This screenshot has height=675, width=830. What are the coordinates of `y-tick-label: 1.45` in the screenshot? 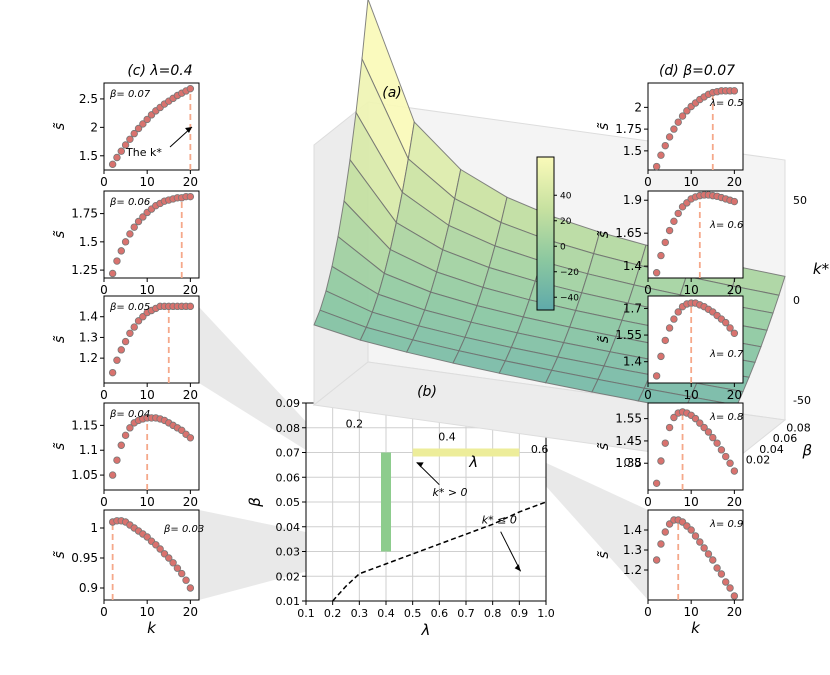 It's located at (628, 441).